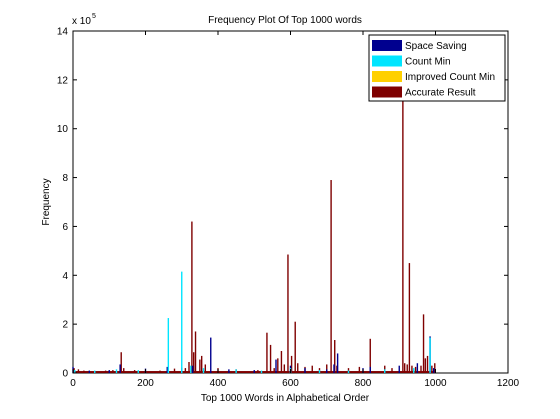 Image resolution: width=560 pixels, height=419 pixels. What do you see at coordinates (440, 93) in the screenshot?
I see `legend-label: Accurate Result` at bounding box center [440, 93].